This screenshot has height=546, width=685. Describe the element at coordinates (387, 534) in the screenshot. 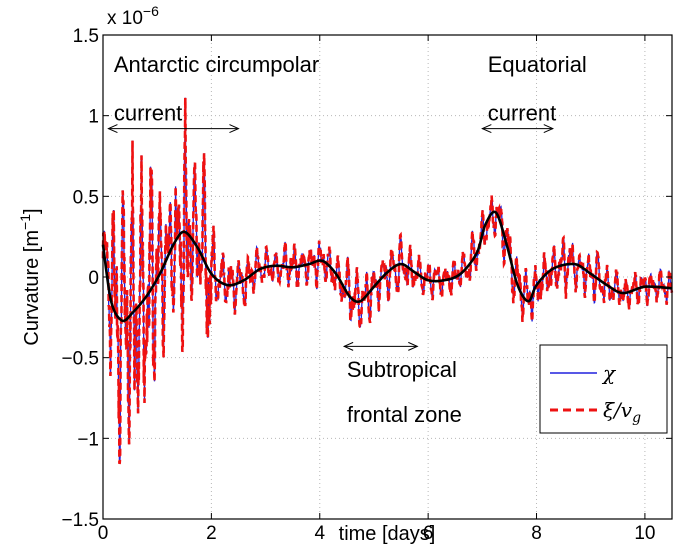

I see `x-axis-label: time [days]` at that location.